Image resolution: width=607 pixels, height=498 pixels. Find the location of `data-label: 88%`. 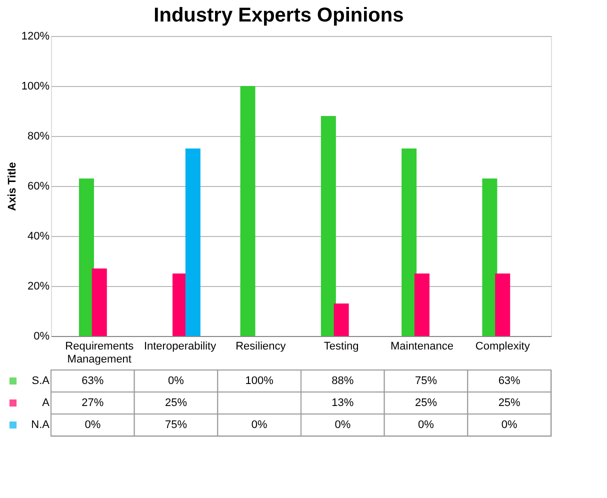

data-label: 88% is located at coordinates (343, 381).